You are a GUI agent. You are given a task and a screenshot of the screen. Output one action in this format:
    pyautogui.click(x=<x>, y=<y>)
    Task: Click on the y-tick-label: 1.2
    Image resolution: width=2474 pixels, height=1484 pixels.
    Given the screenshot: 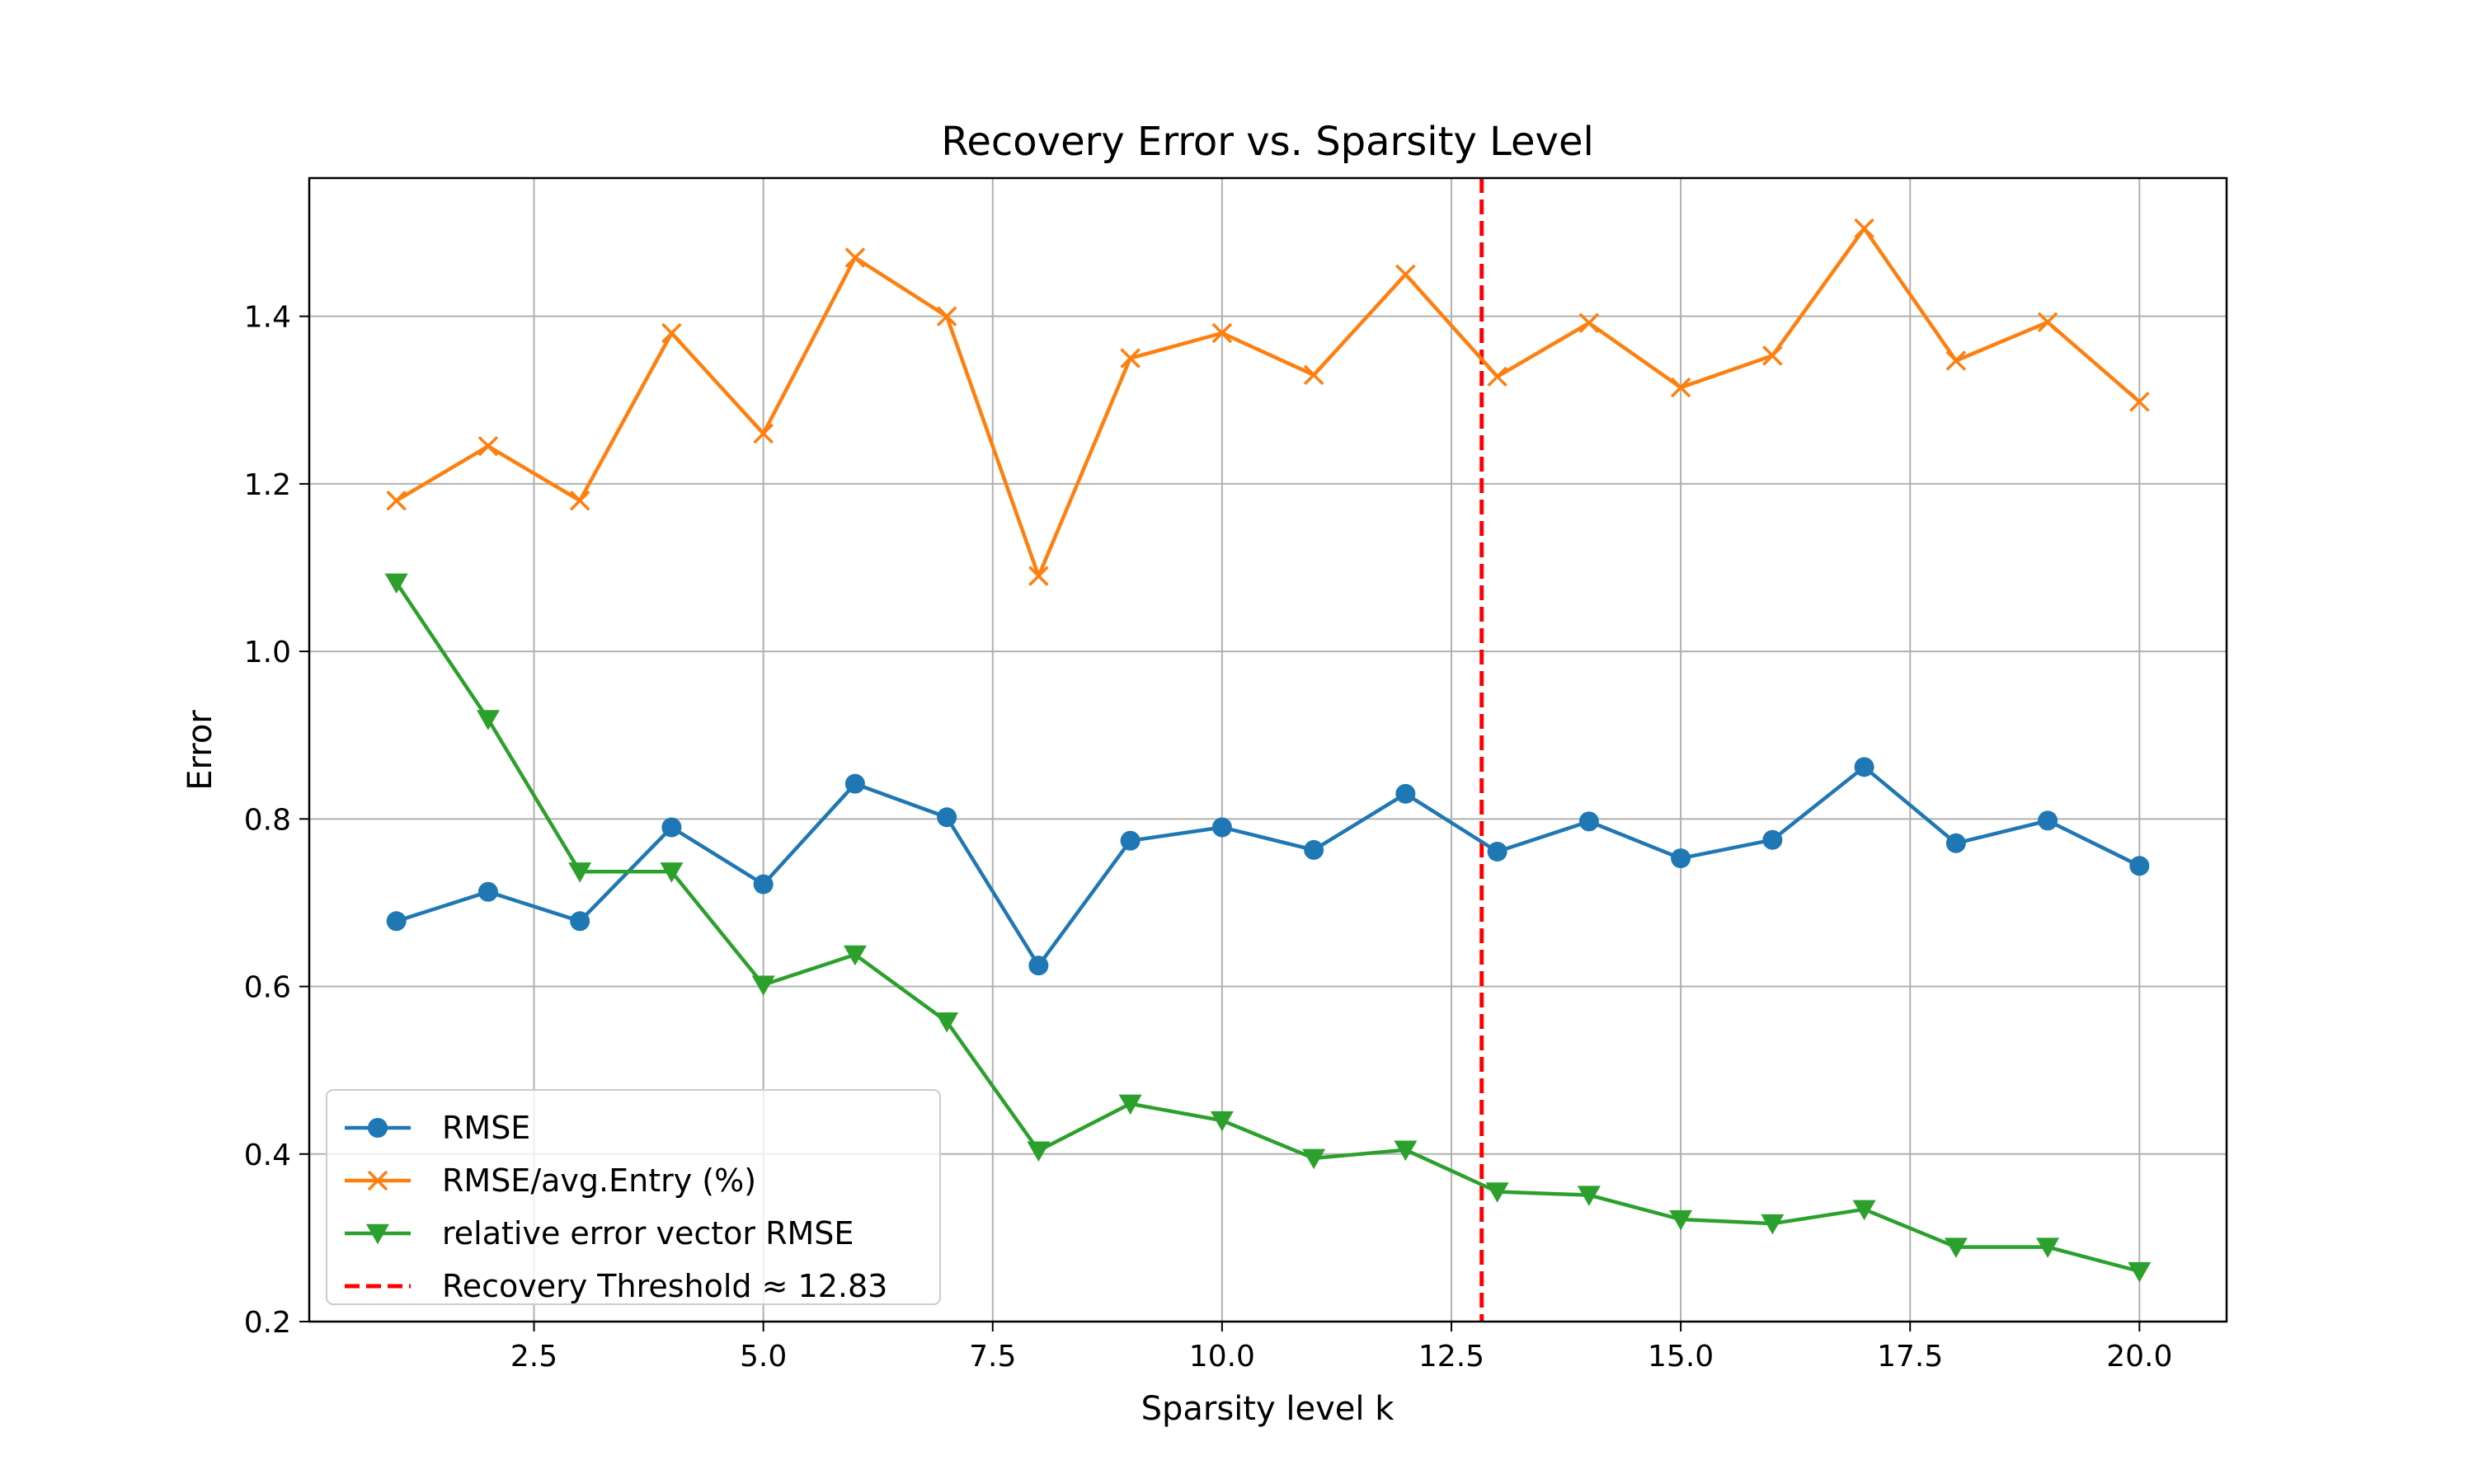 What is the action you would take?
    pyautogui.click(x=267, y=485)
    